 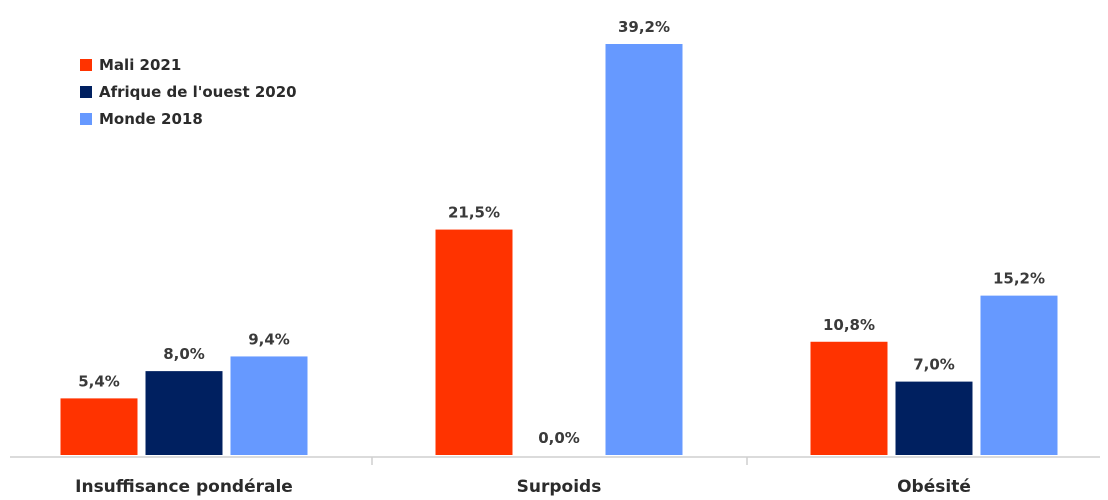 I want to click on data-label: 5,4%, so click(x=99, y=381).